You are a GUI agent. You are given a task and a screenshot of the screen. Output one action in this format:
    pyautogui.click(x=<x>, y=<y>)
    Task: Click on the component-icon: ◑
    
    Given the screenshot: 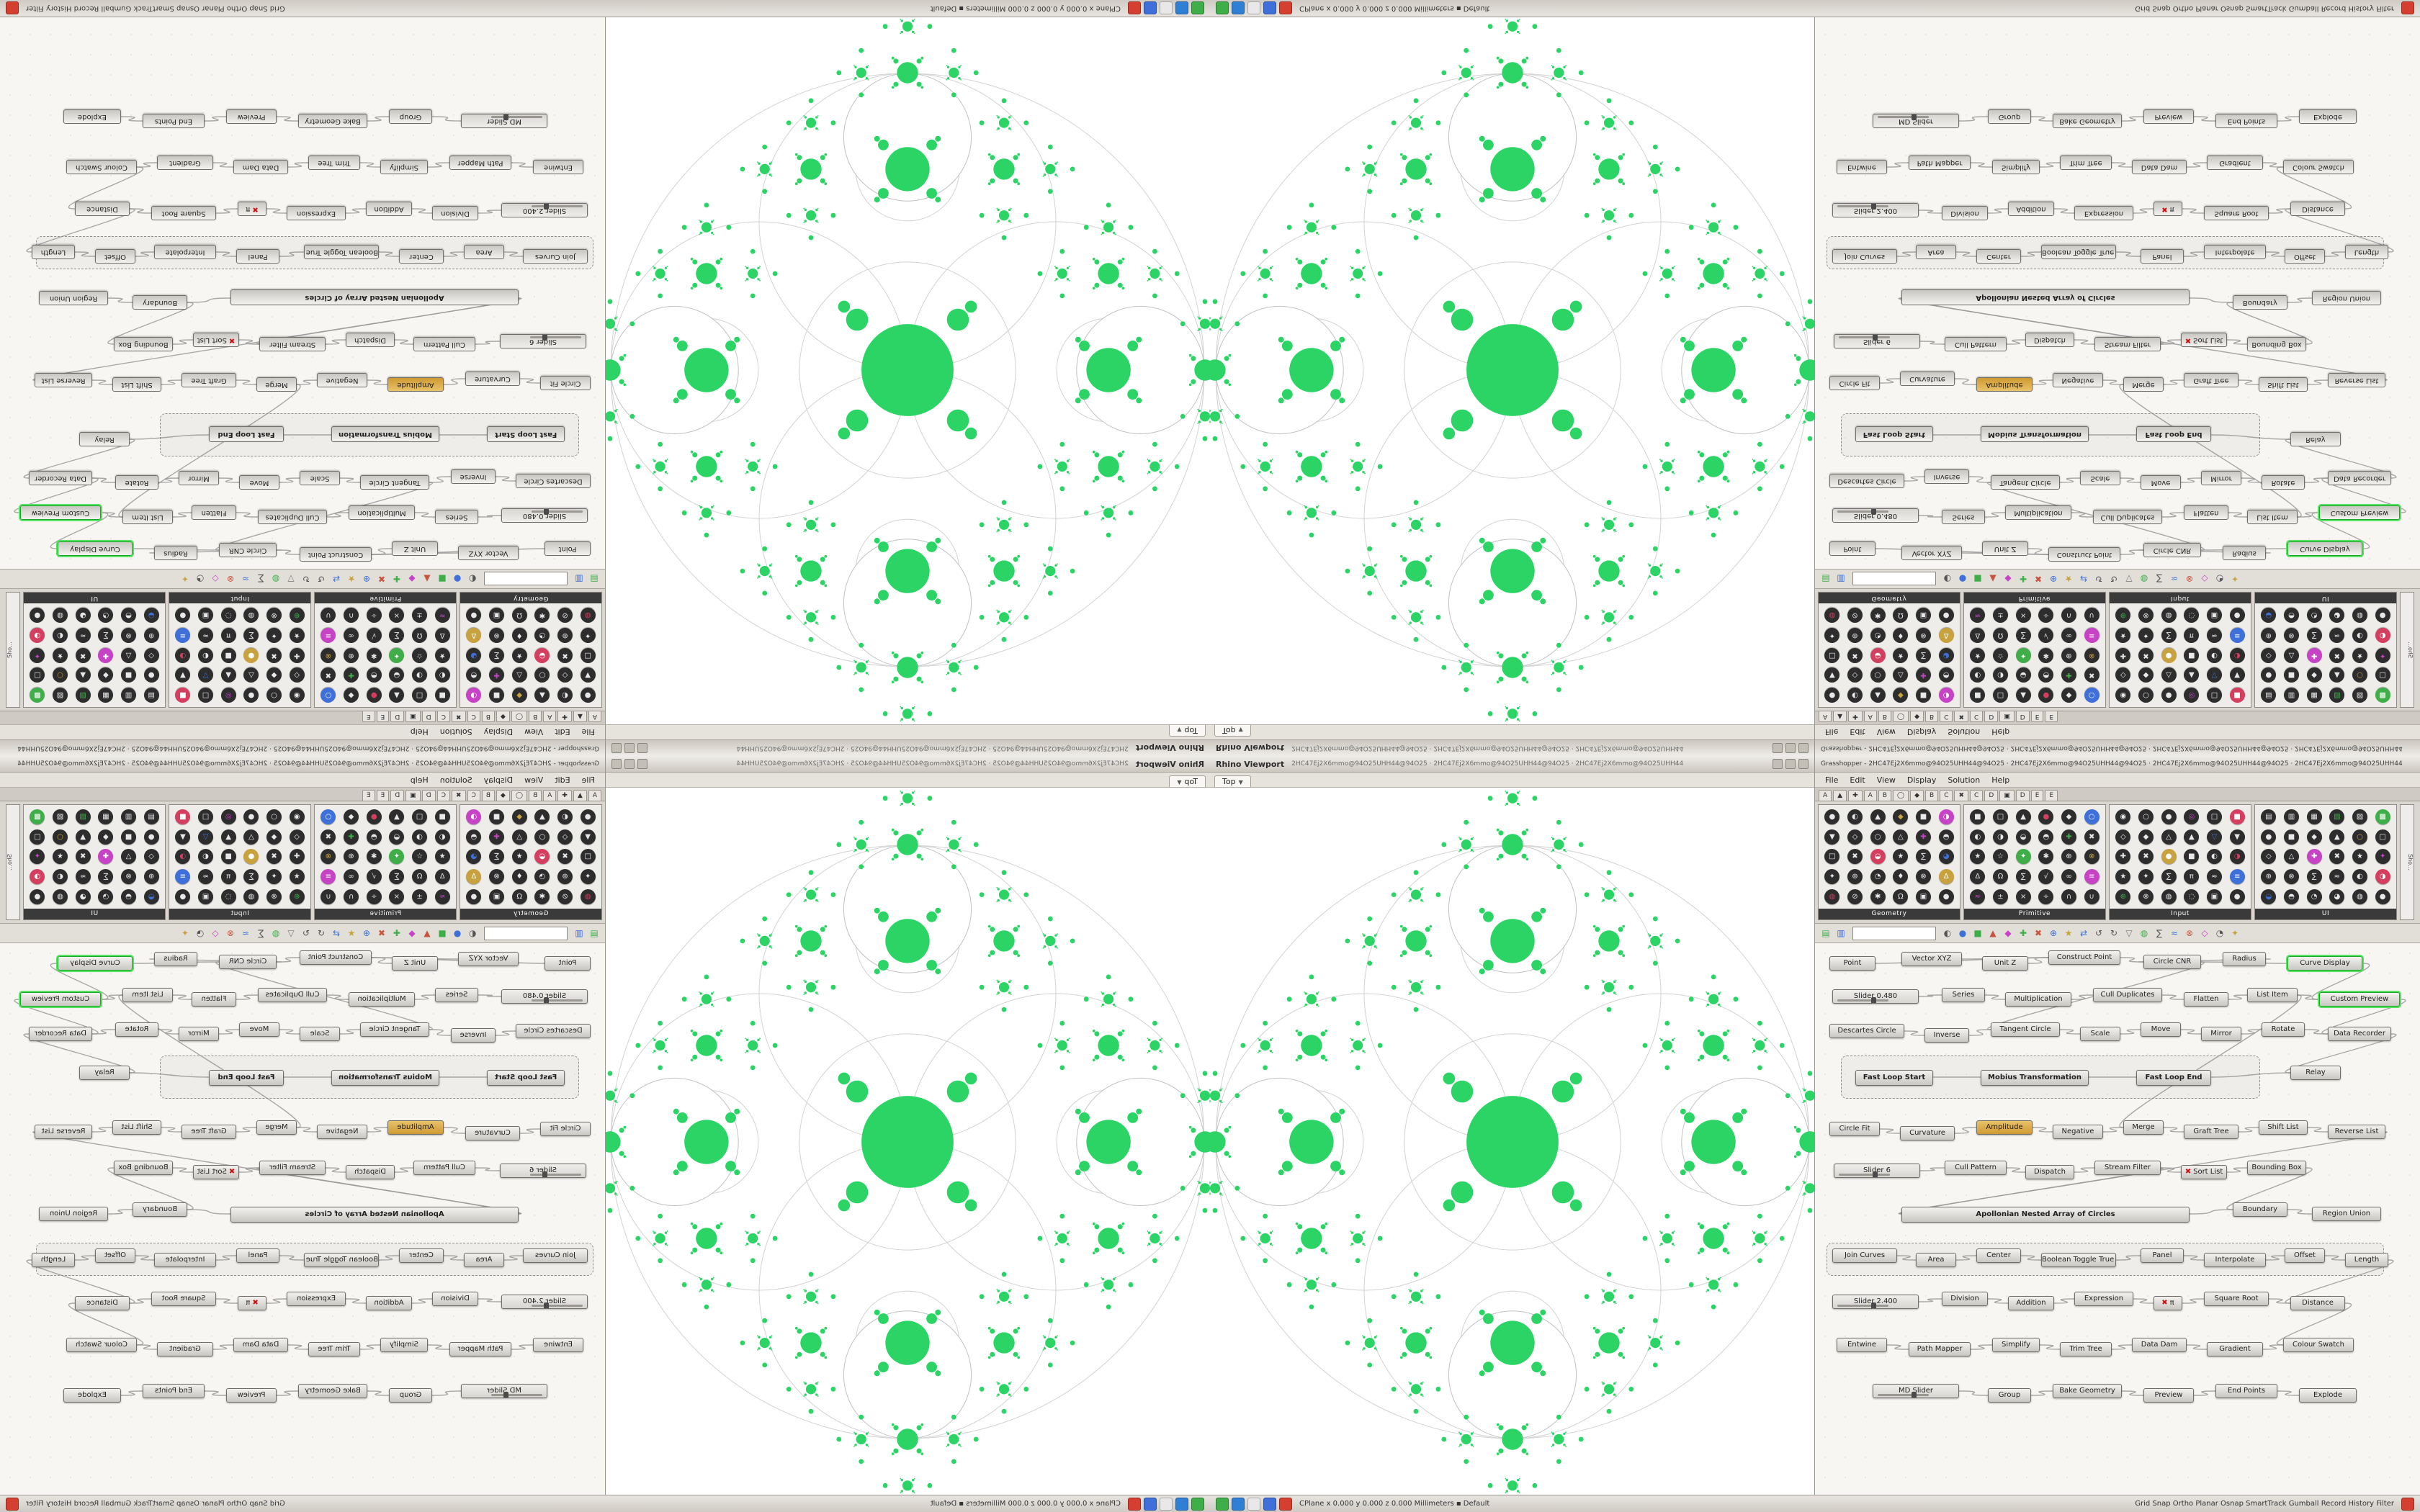 What is the action you would take?
    pyautogui.click(x=37, y=877)
    